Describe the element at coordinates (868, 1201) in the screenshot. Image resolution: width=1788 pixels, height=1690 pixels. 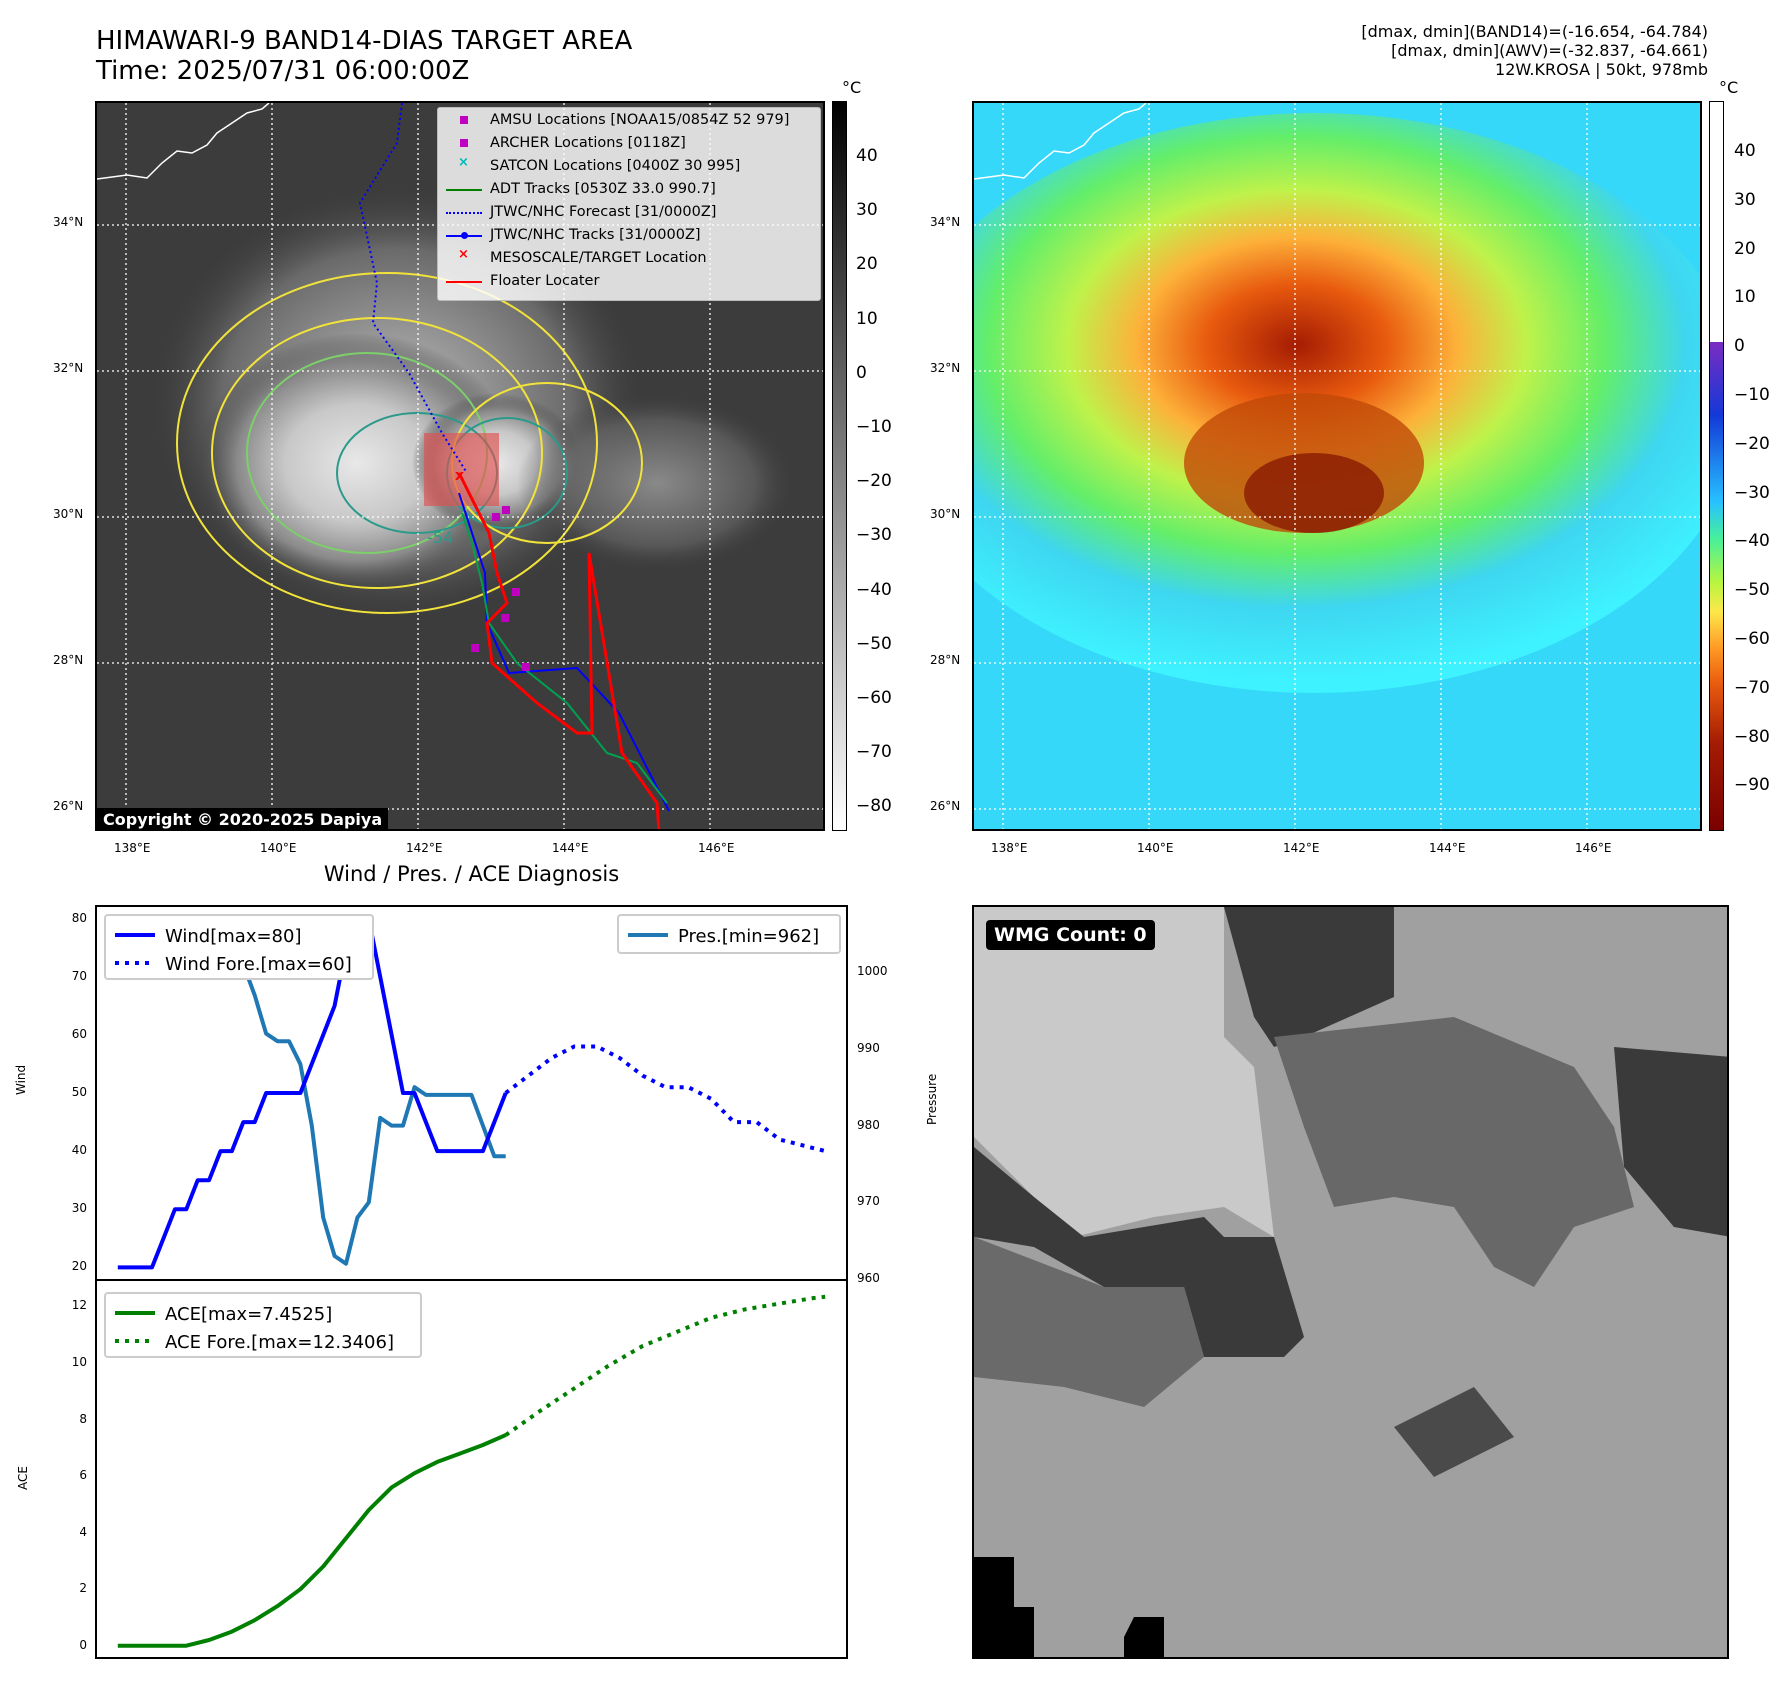
I see `pressure-tick-label: 970` at that location.